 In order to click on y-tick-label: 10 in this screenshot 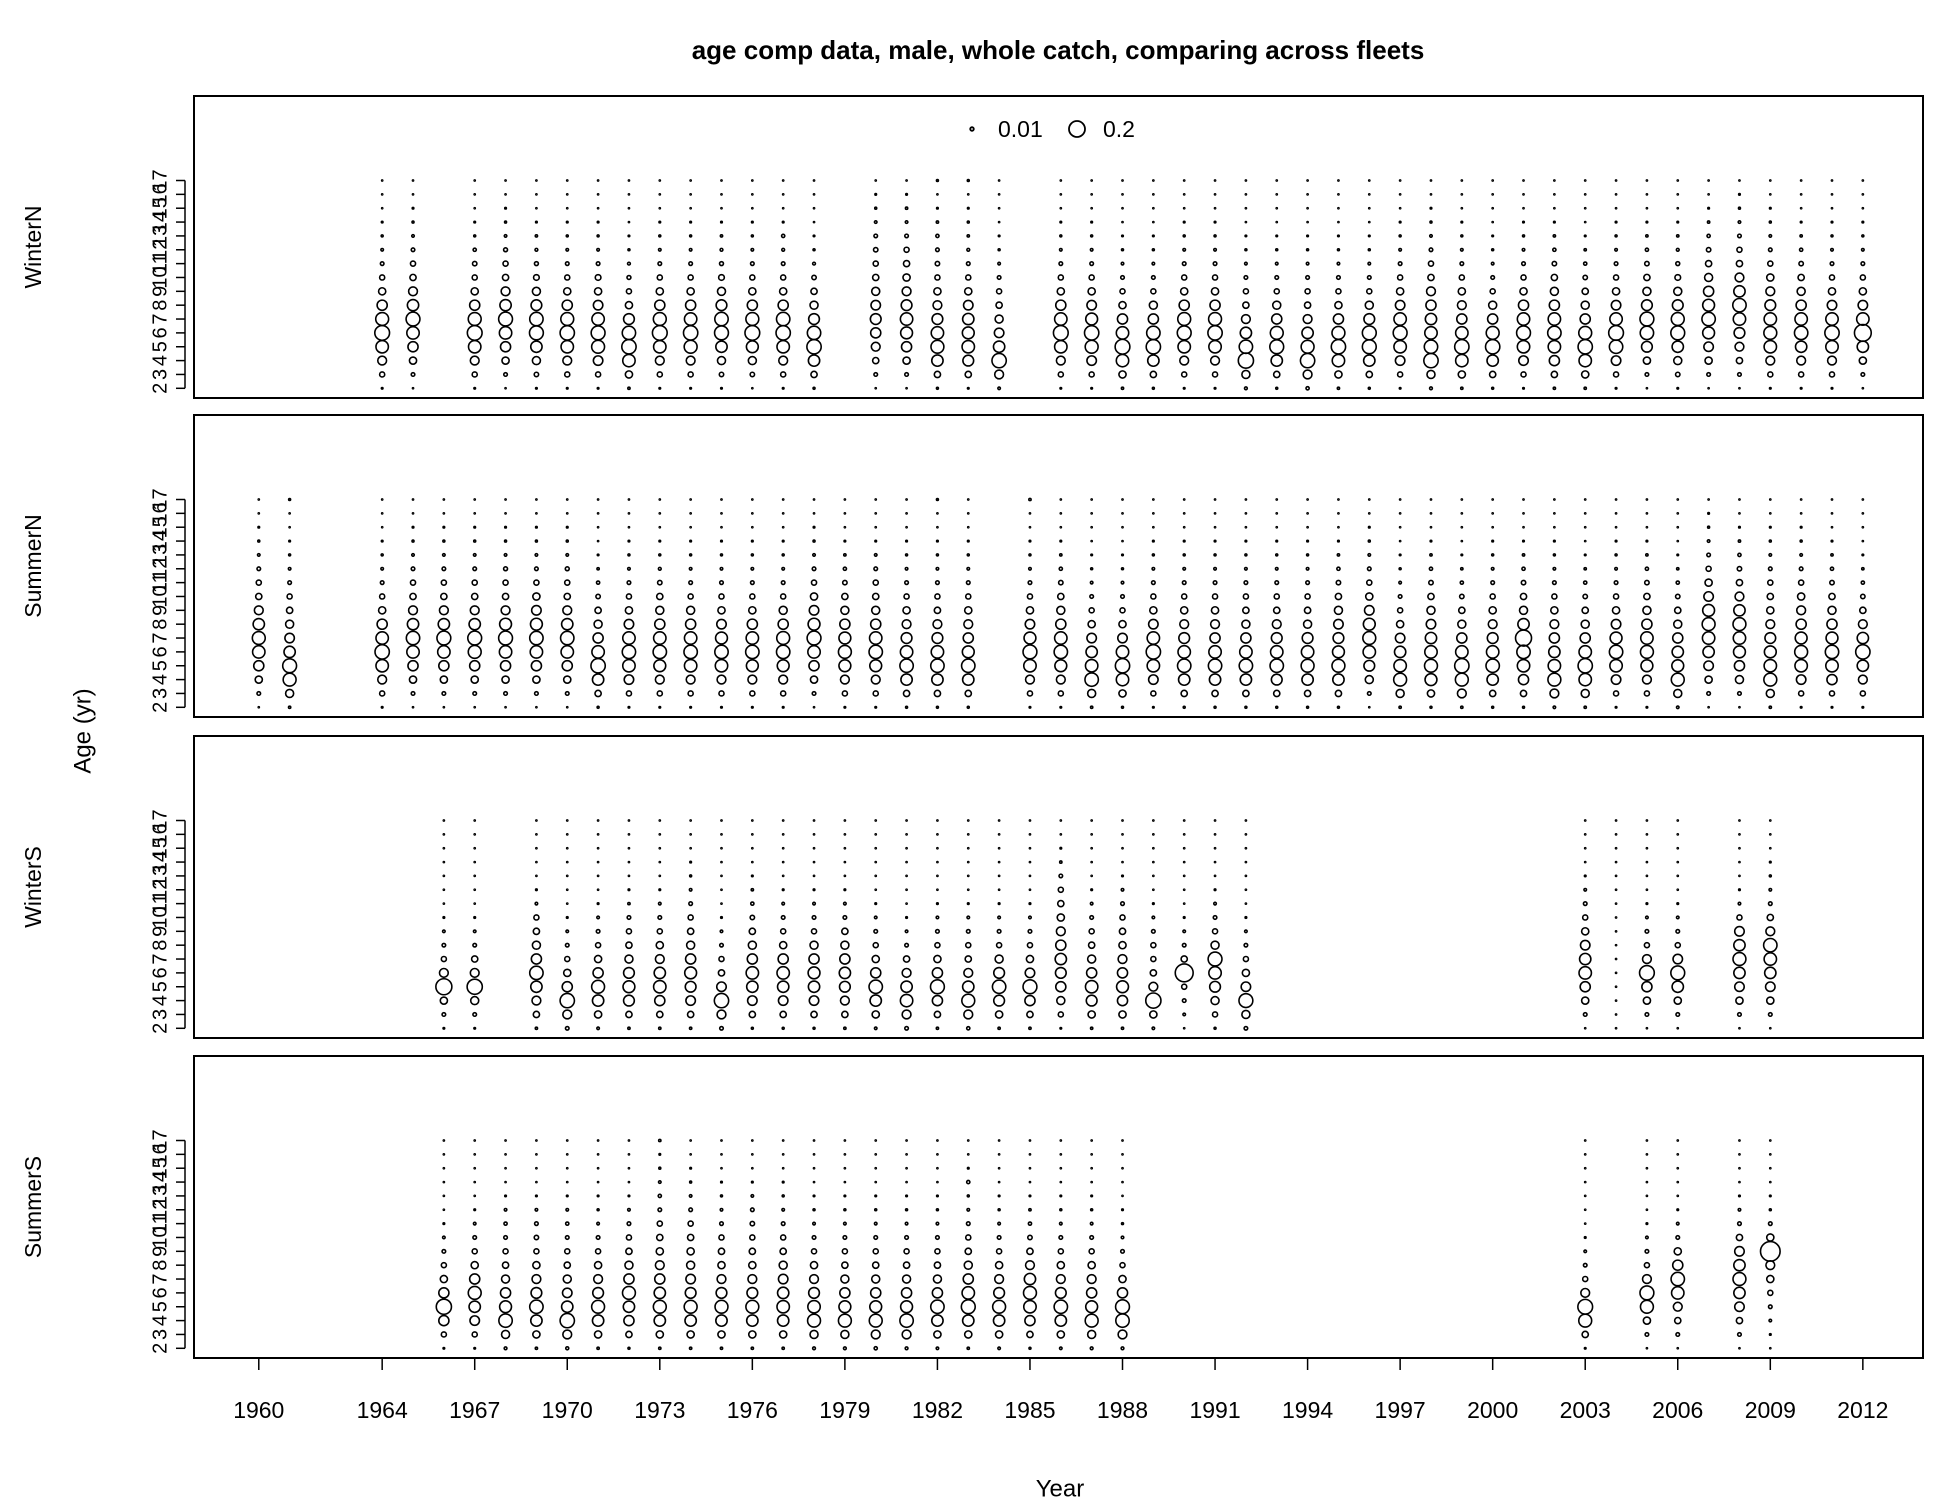, I will do `click(160, 917)`.